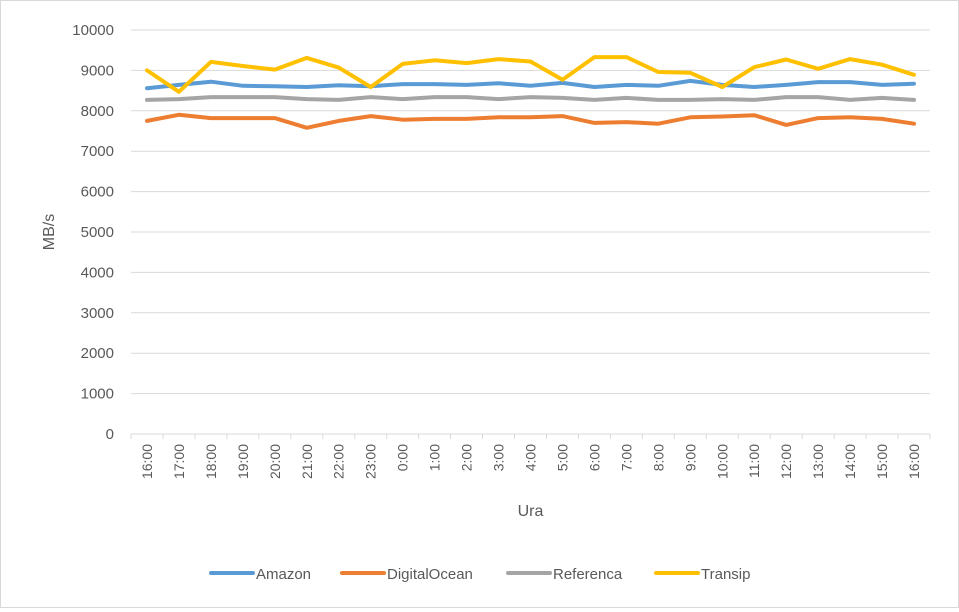 The image size is (959, 612). I want to click on x-tick-label: 14:00, so click(850, 461).